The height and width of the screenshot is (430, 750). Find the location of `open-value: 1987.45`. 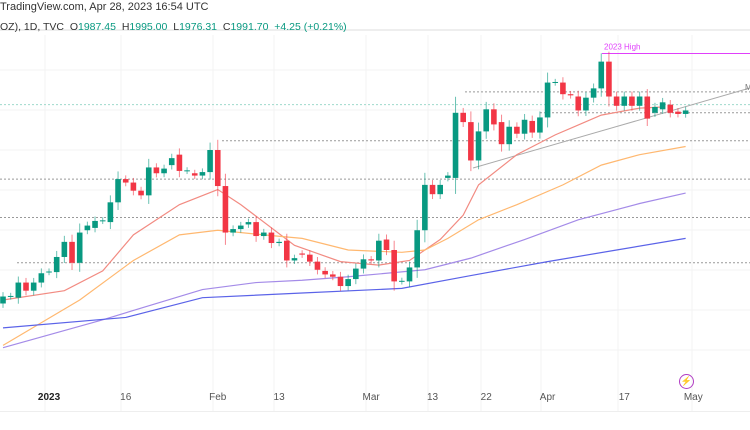

open-value: 1987.45 is located at coordinates (97, 27).